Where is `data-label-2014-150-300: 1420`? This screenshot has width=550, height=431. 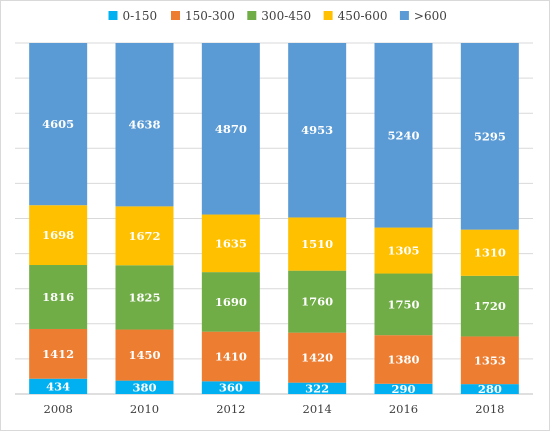 data-label-2014-150-300: 1420 is located at coordinates (317, 358).